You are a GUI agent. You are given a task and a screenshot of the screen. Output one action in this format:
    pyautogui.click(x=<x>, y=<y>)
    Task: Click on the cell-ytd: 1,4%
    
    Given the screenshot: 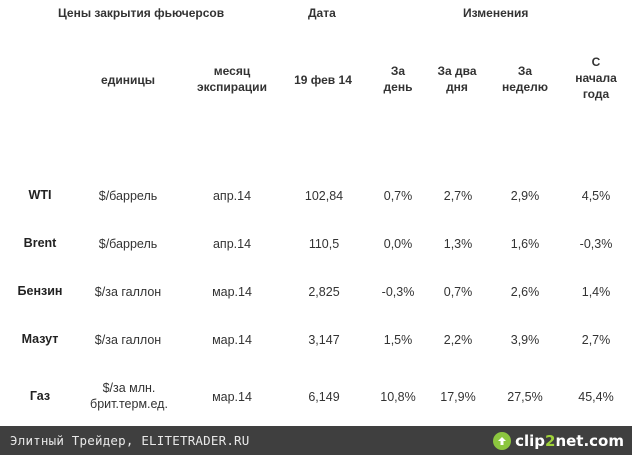 What is the action you would take?
    pyautogui.click(x=596, y=292)
    